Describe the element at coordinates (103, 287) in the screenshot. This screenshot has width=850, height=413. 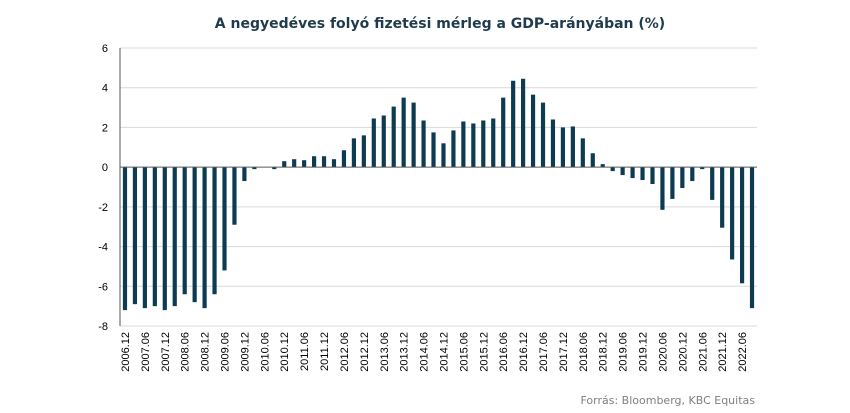
I see `y-tick-label: -6` at that location.